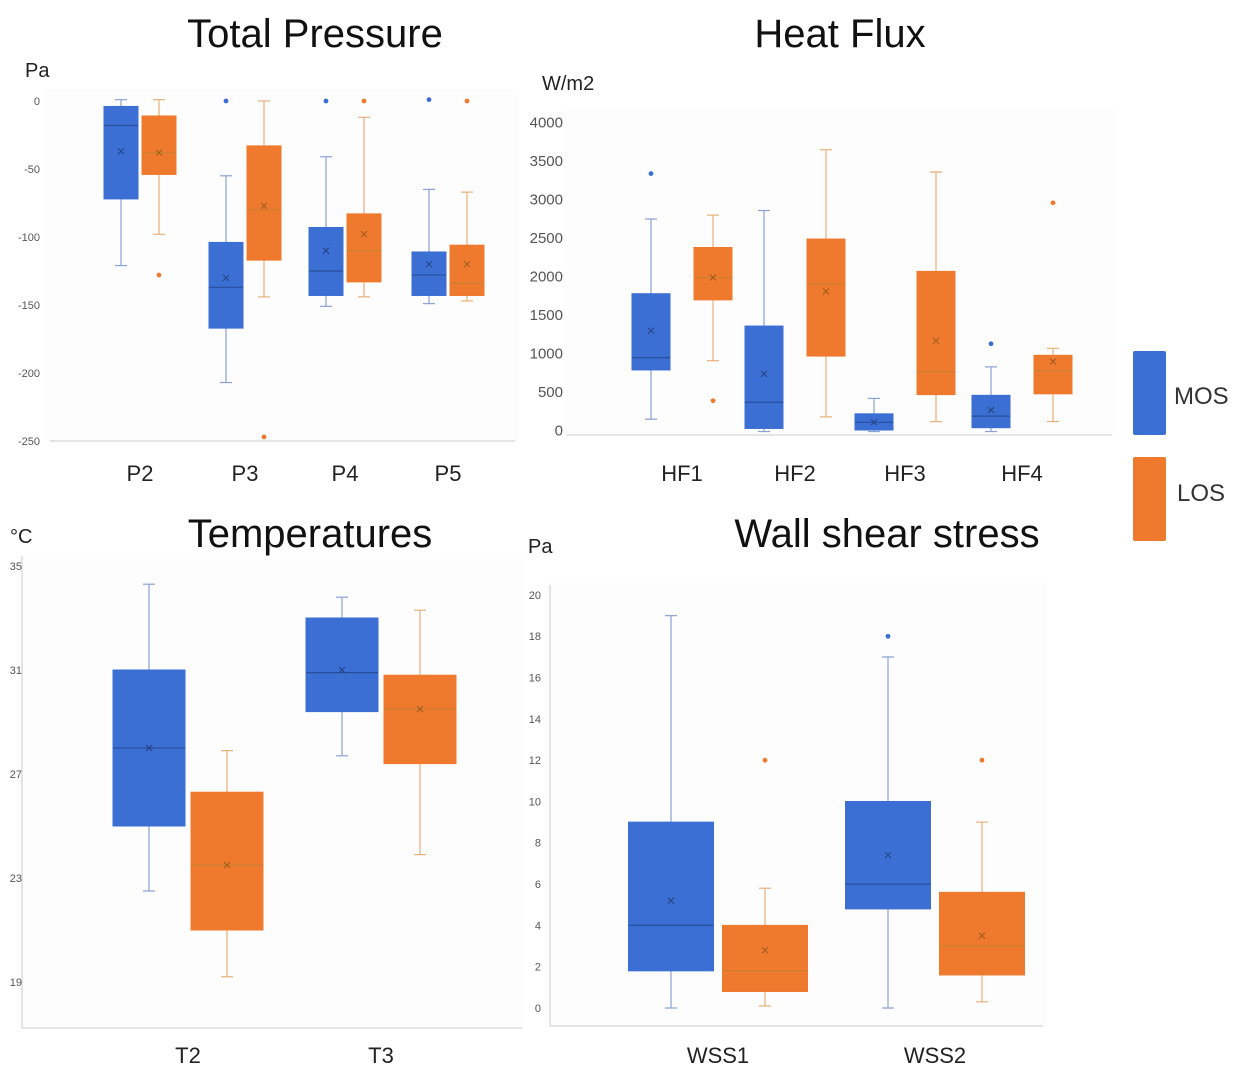  Describe the element at coordinates (29, 238) in the screenshot. I see `total-pressure-ytick-label: -100` at that location.